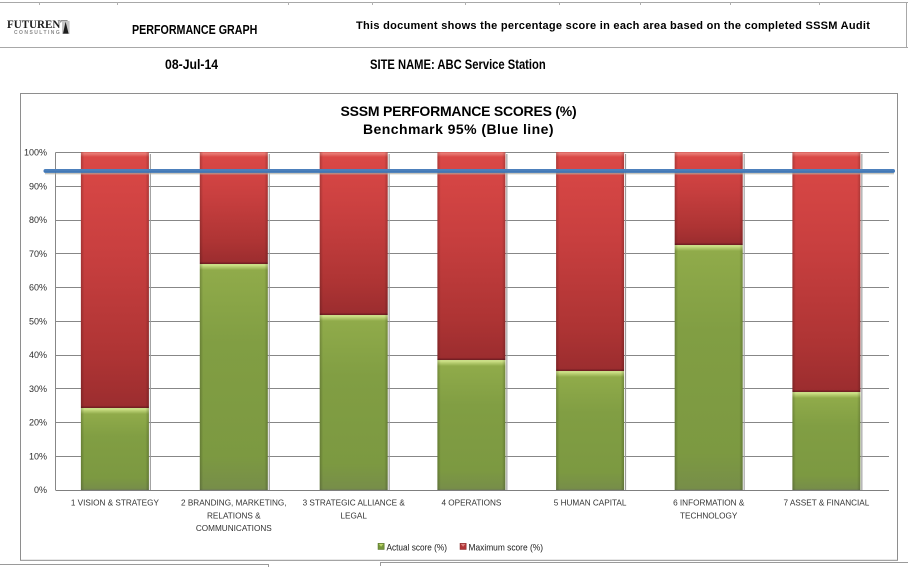  I want to click on svg-text: LEGAL, so click(353, 515).